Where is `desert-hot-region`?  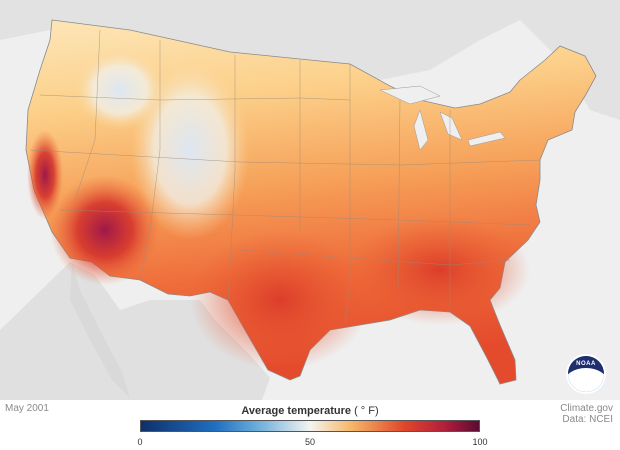
desert-hot-region is located at coordinates (105, 230).